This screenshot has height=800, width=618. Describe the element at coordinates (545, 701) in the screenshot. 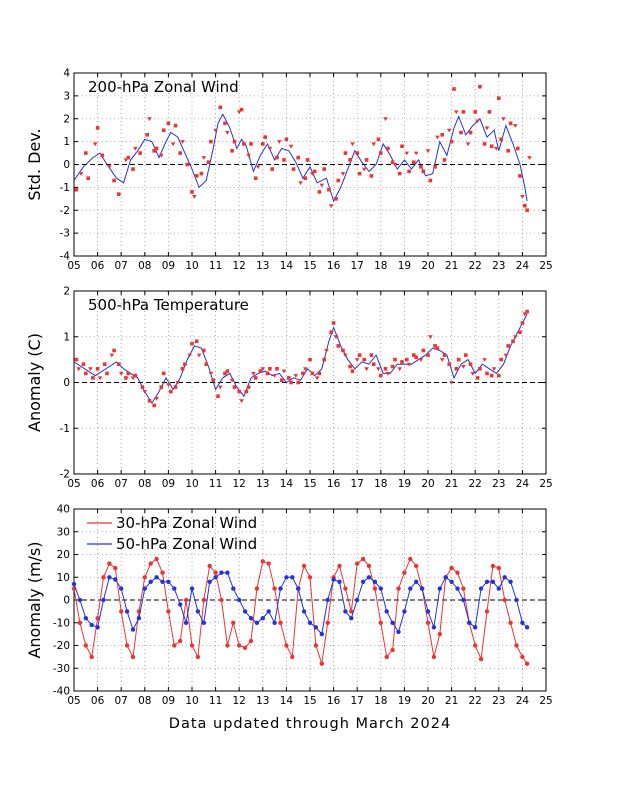

I see `x-tick-label: 25` at that location.